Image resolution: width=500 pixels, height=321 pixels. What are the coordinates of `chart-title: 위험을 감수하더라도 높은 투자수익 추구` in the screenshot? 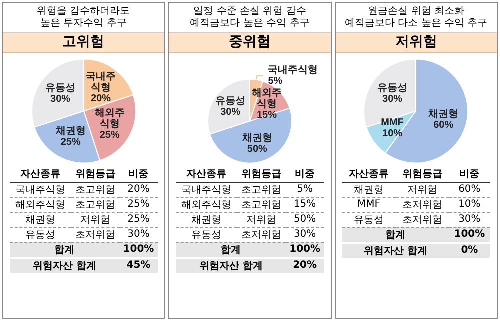 It's located at (83, 18).